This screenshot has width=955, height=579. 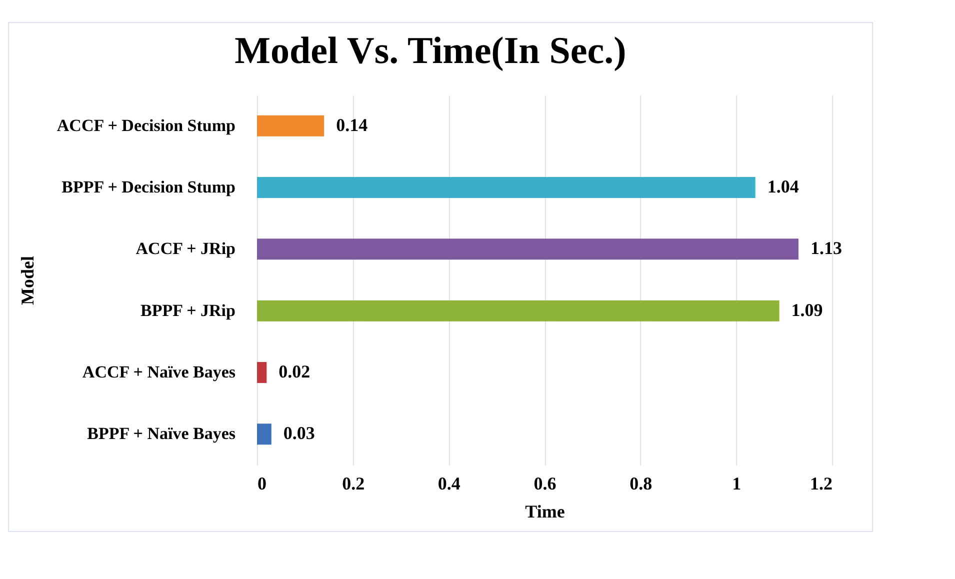 What do you see at coordinates (641, 484) in the screenshot?
I see `x-tick-label: 0.8` at bounding box center [641, 484].